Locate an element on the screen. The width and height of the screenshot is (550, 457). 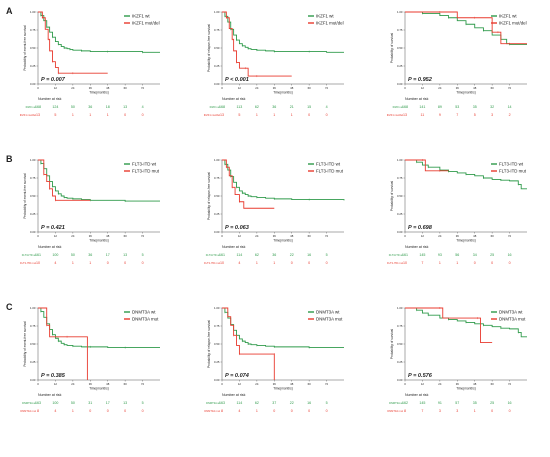
legend-label: FLT3-ITD wt is located at coordinates (144, 164).